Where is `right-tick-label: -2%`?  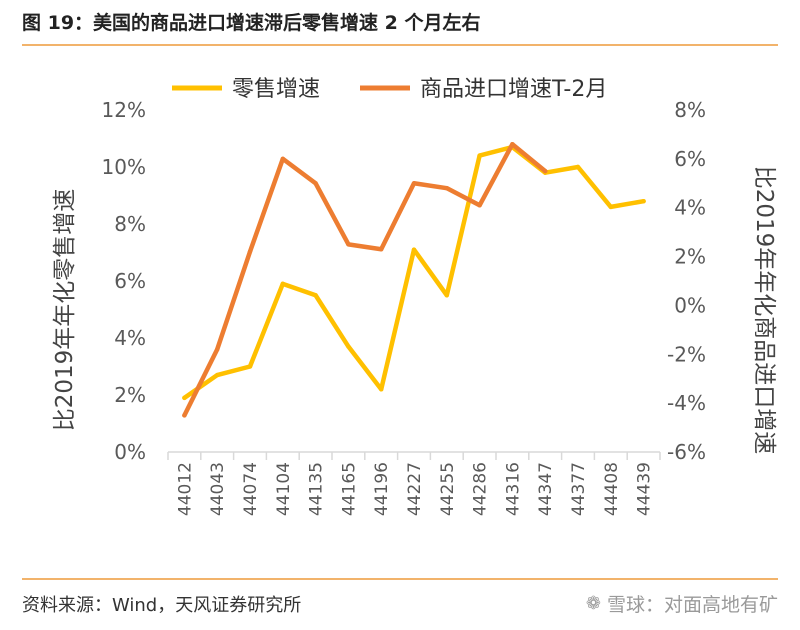 right-tick-label: -2% is located at coordinates (686, 354).